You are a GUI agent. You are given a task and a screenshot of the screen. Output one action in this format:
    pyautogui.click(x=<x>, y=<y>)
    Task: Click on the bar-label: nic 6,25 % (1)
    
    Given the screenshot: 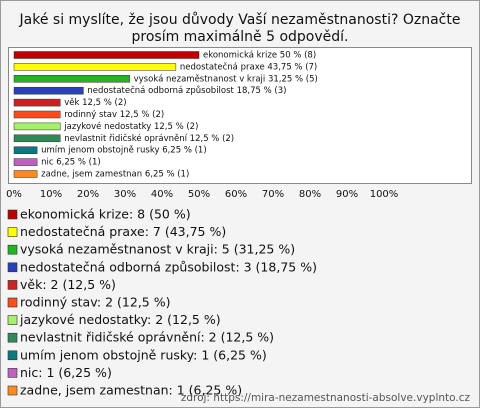 What is the action you would take?
    pyautogui.click(x=71, y=163)
    